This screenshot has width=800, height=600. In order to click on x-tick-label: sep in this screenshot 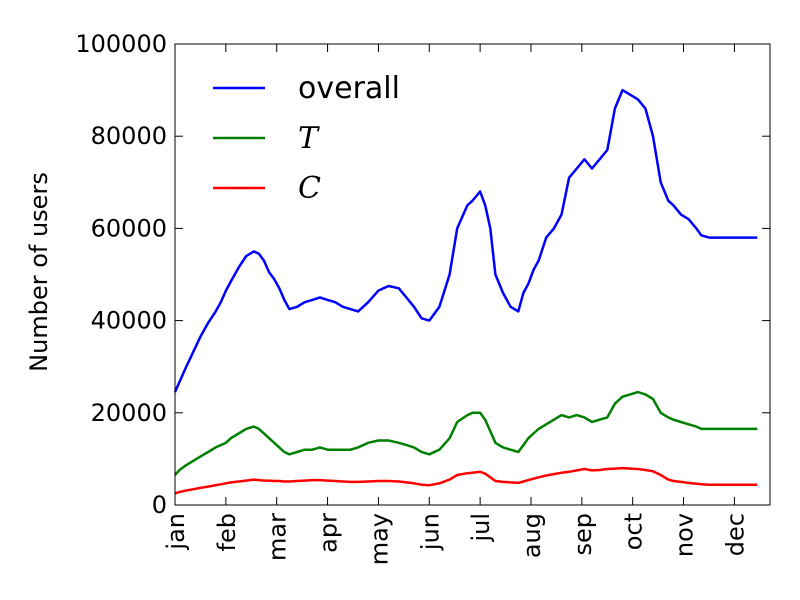, I will do `click(583, 534)`.